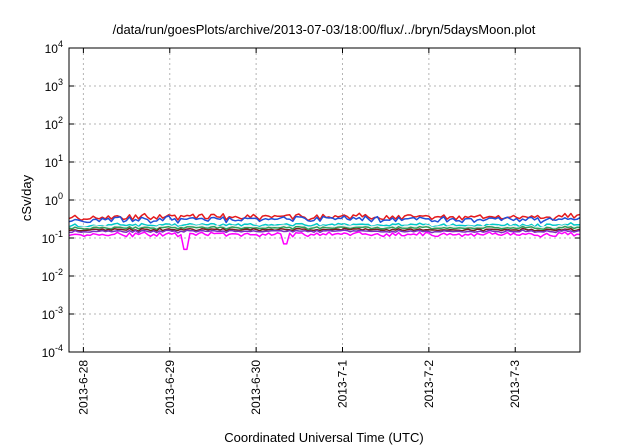  Describe the element at coordinates (256, 387) in the screenshot. I see `x-tick-label: 2013-6-30` at that location.